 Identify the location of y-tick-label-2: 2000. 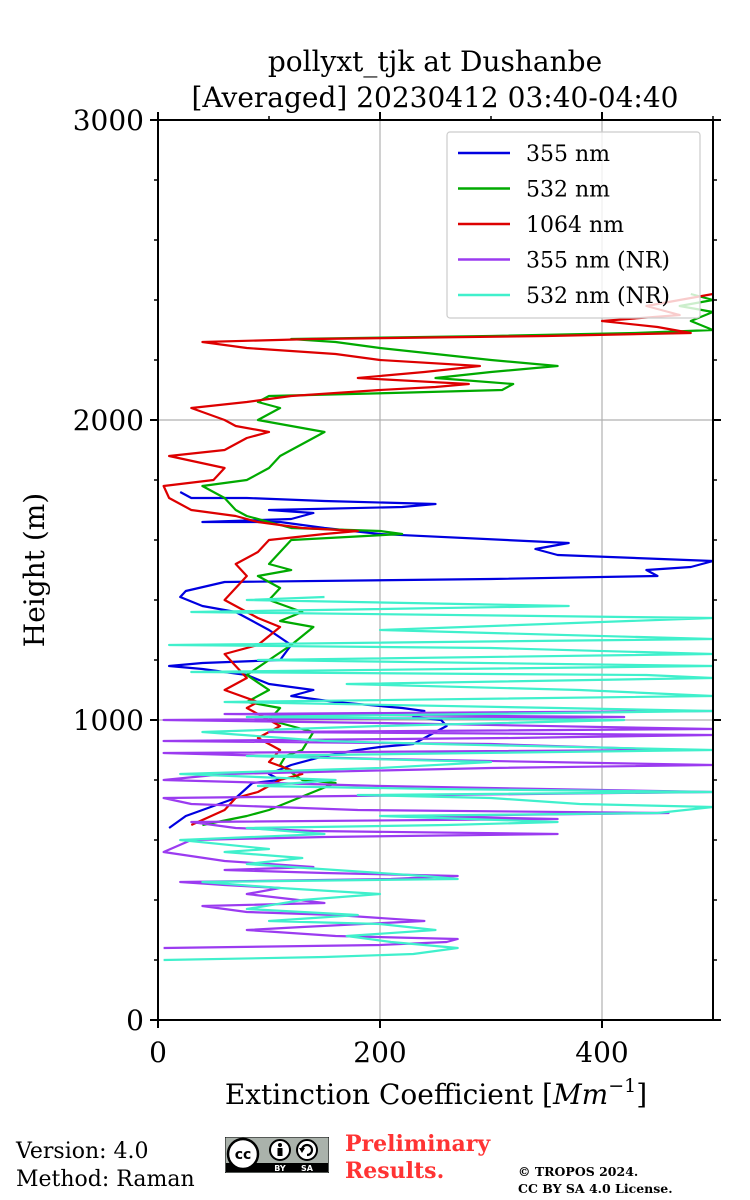
(108, 420).